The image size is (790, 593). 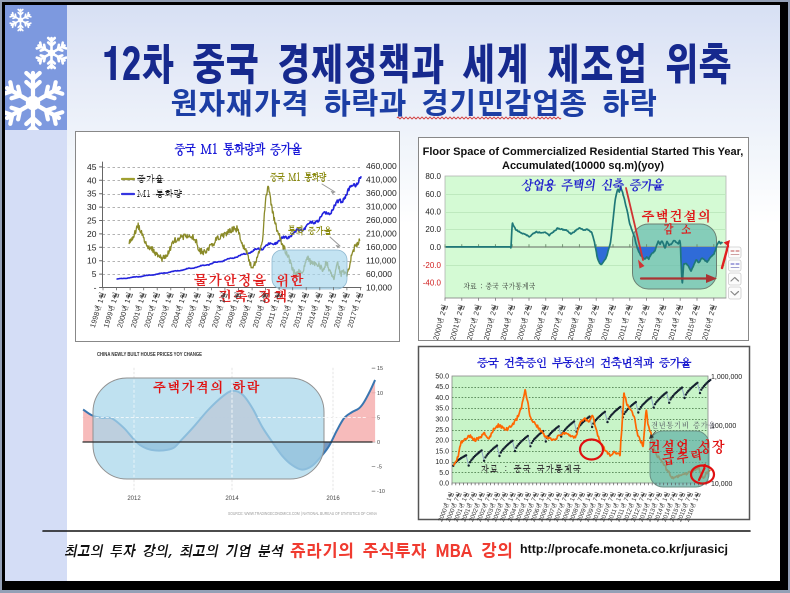 What do you see at coordinates (433, 229) in the screenshot?
I see `svg-text: 20.0` at bounding box center [433, 229].